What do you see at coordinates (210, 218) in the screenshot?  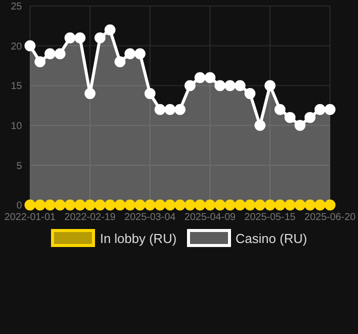 I see `x-tick-label: 2025-04-09` at bounding box center [210, 218].